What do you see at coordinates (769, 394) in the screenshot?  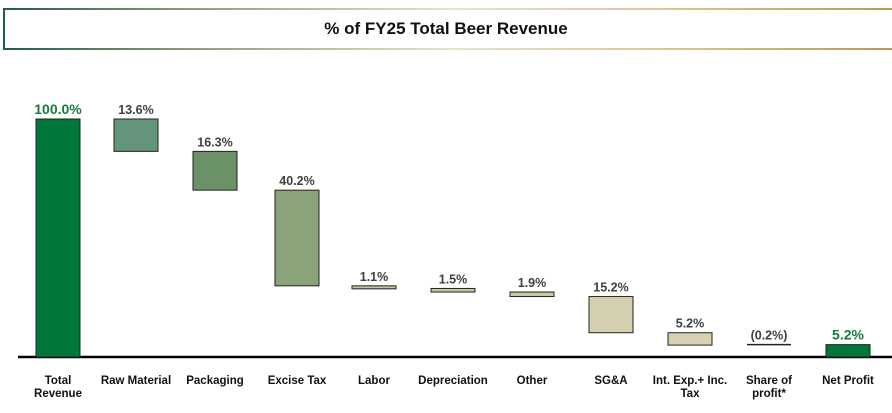 I see `category-label-9-line-1: profit*` at bounding box center [769, 394].